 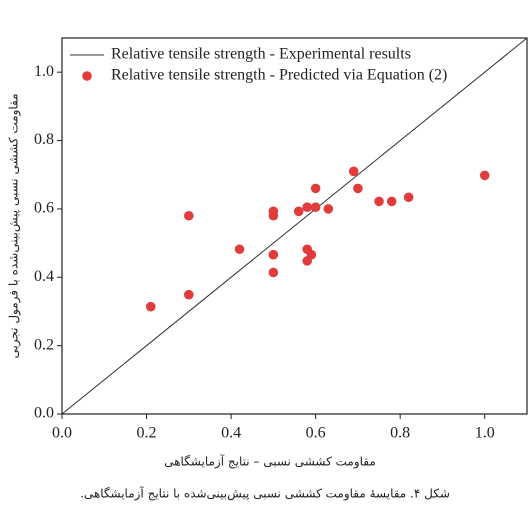 What do you see at coordinates (316, 433) in the screenshot?
I see `x-tick-label: 0.6` at bounding box center [316, 433].